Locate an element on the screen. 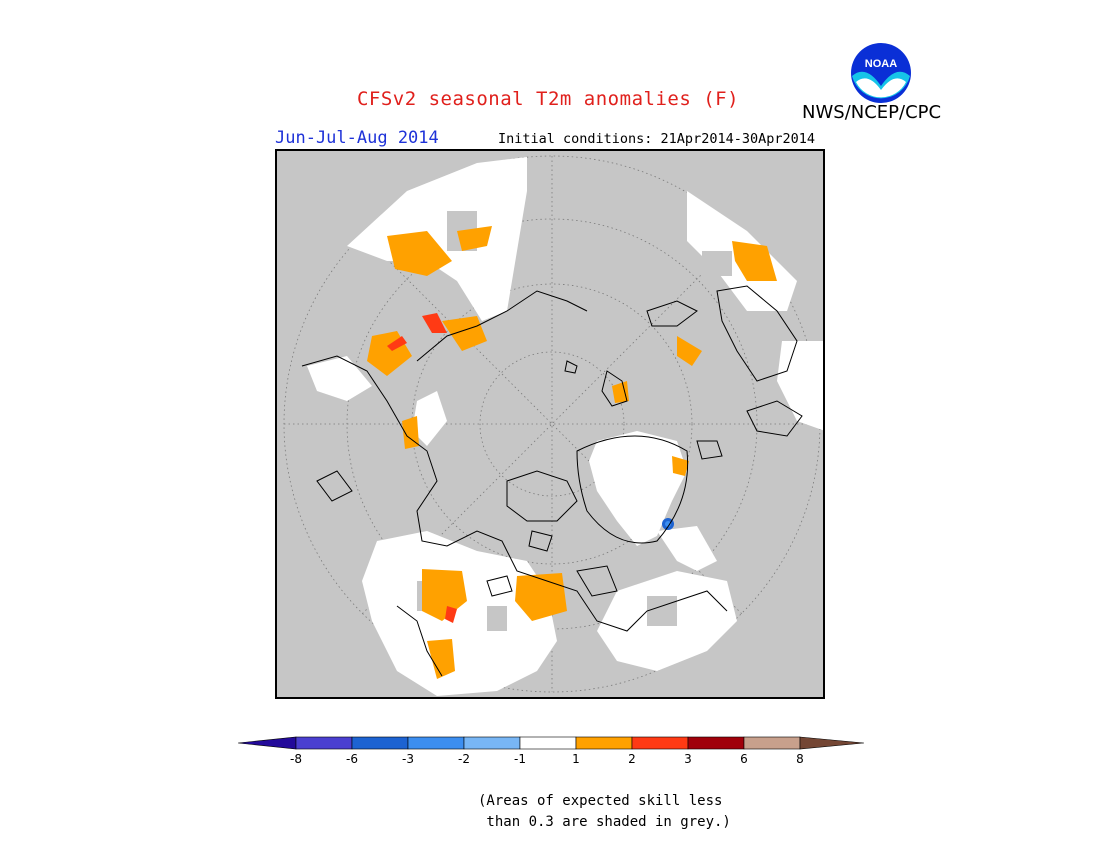 This screenshot has height=850, width=1100. colorbar-tick-label: 8 is located at coordinates (800, 759).